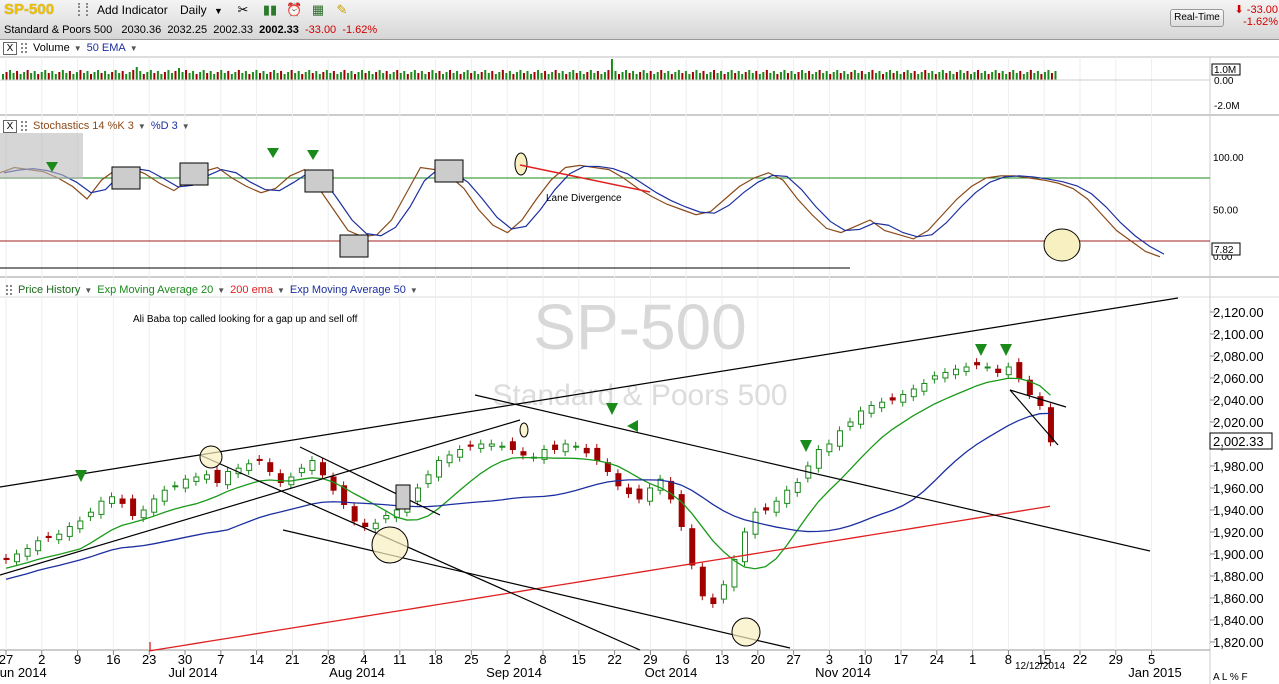 The height and width of the screenshot is (684, 1279). Describe the element at coordinates (10, 126) in the screenshot. I see `stoch-close-button: X` at that location.